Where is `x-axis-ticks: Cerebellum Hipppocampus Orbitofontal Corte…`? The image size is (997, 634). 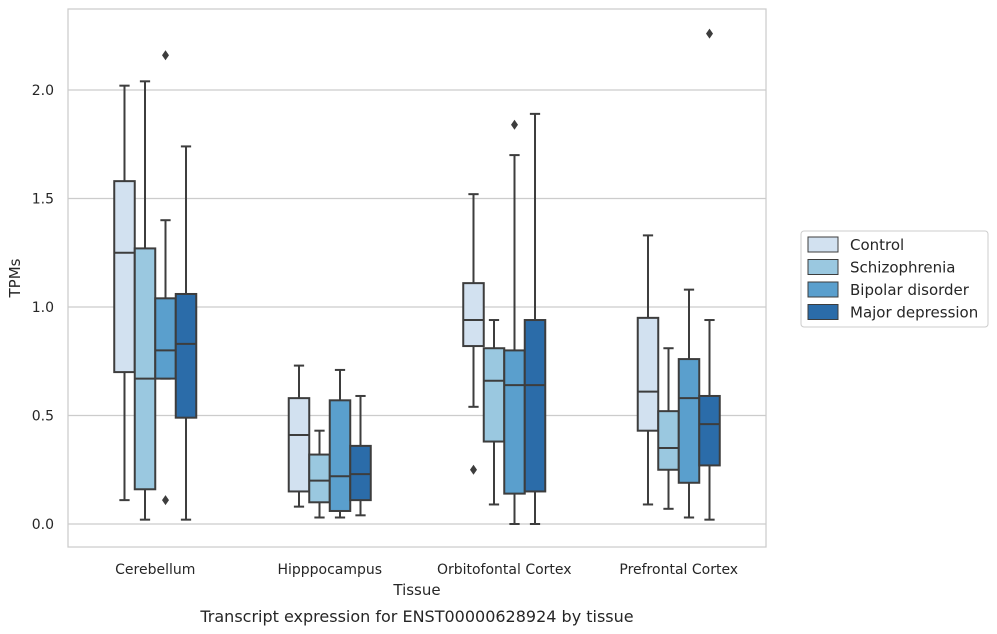 x-axis-ticks: Cerebellum Hipppocampus Orbitofontal Corte… is located at coordinates (426, 570).